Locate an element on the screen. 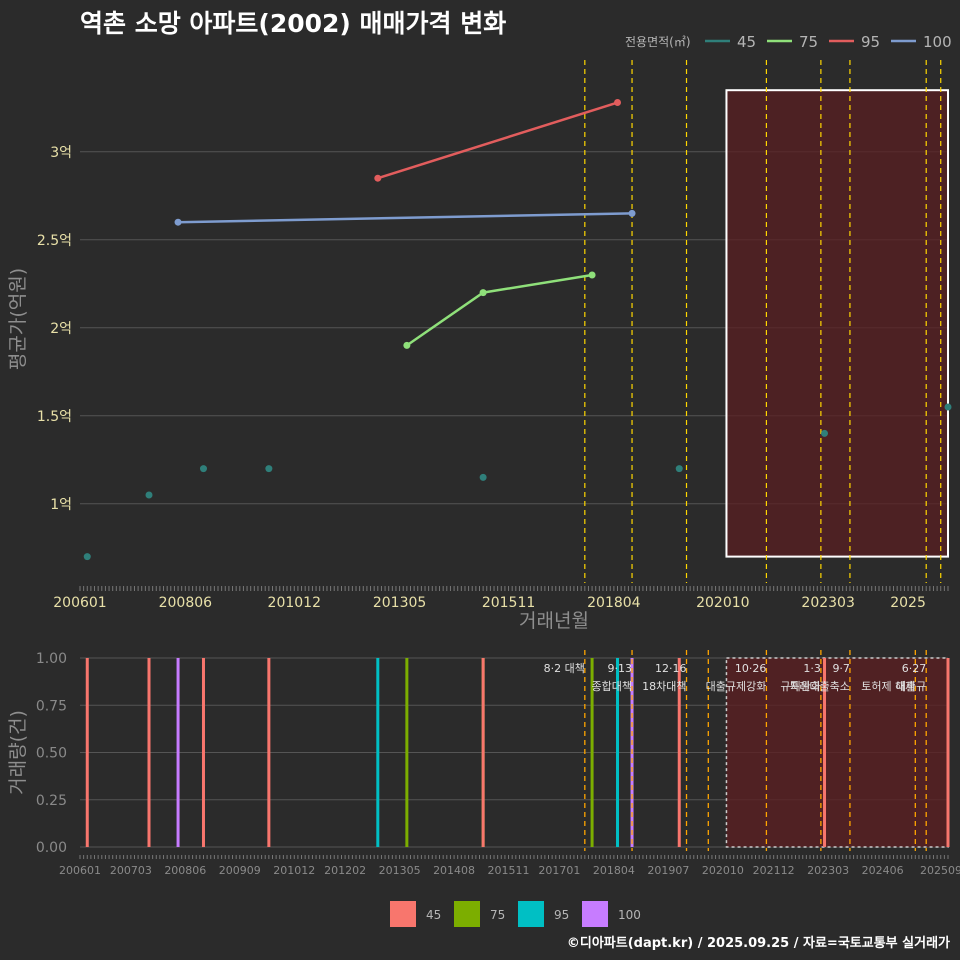  x-tick-label: 200909 is located at coordinates (240, 870).